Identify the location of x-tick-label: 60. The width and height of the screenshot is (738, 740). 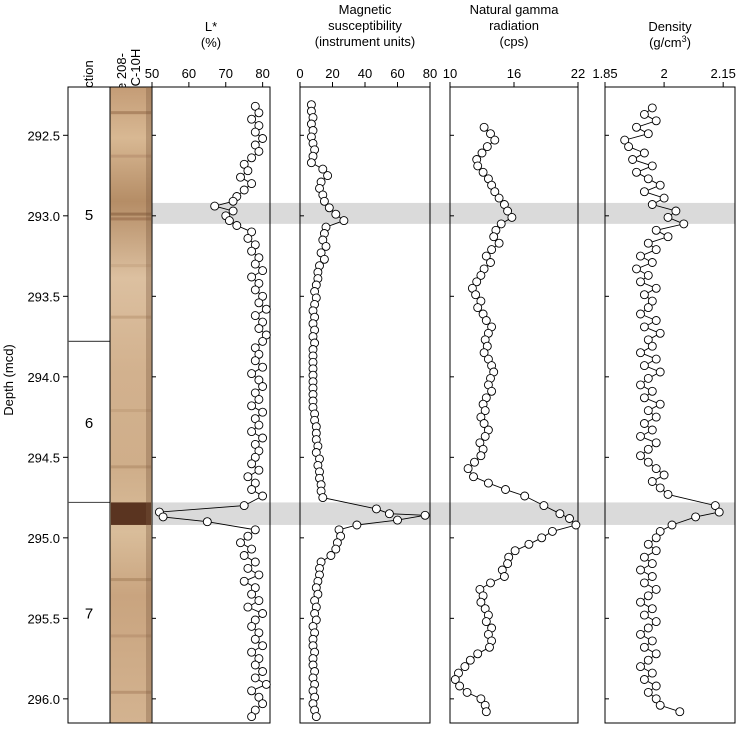
(189, 73).